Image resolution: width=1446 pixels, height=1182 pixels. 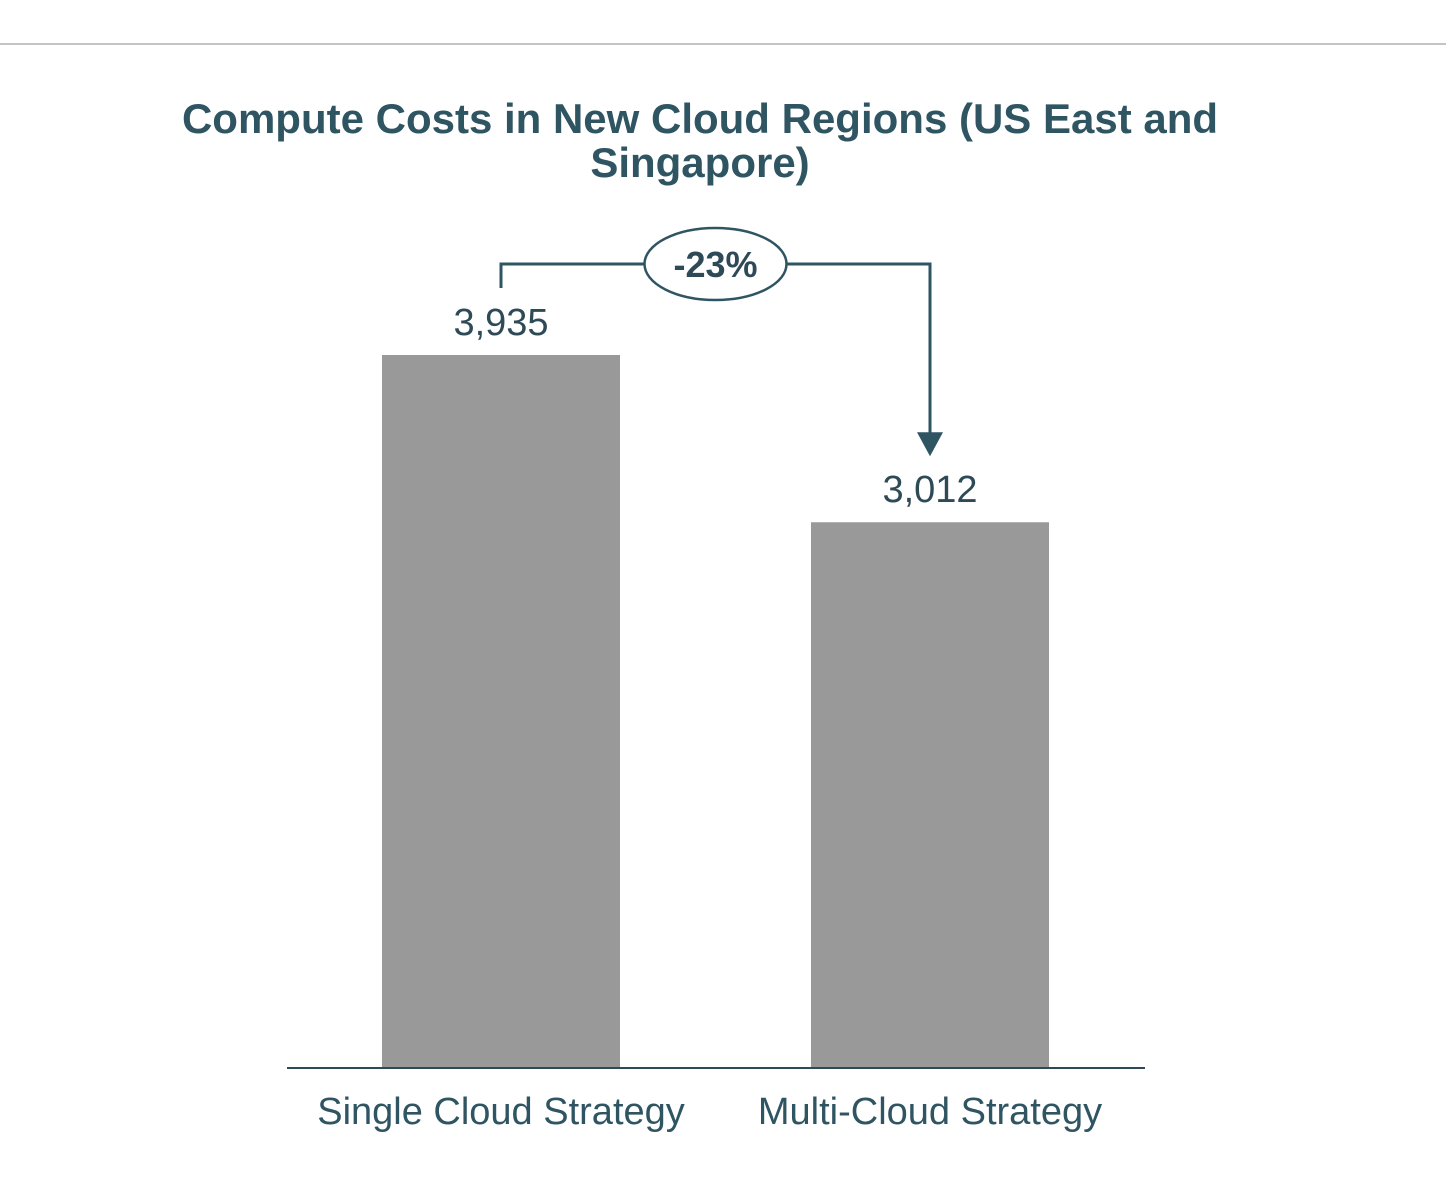 I want to click on change-badge, so click(x=715, y=264).